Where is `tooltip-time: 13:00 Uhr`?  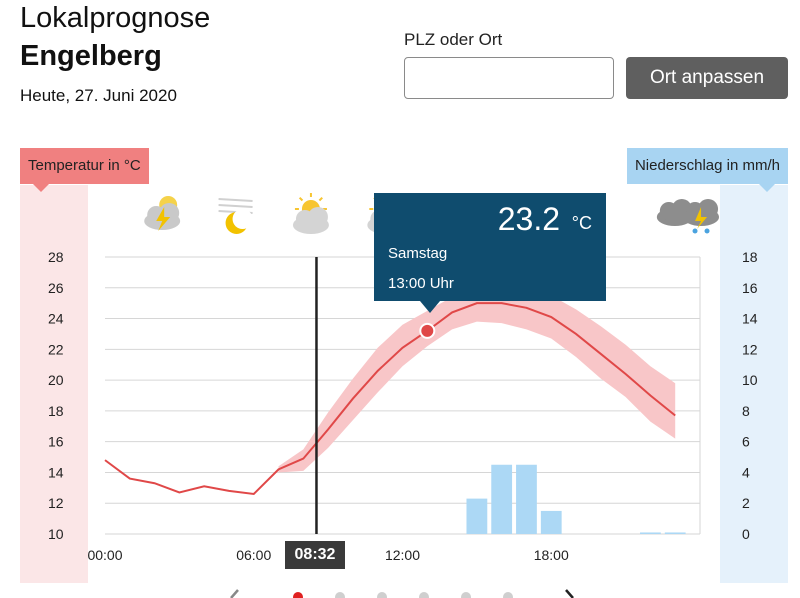 tooltip-time: 13:00 Uhr is located at coordinates (421, 283).